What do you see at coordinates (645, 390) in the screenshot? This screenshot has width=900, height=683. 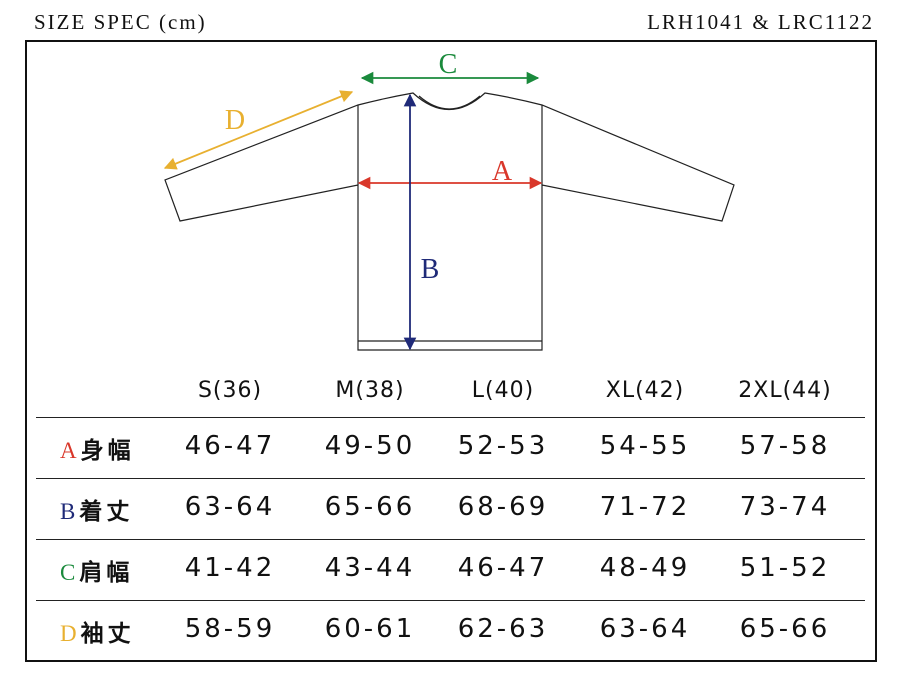 I see `column-header: XL(42)` at bounding box center [645, 390].